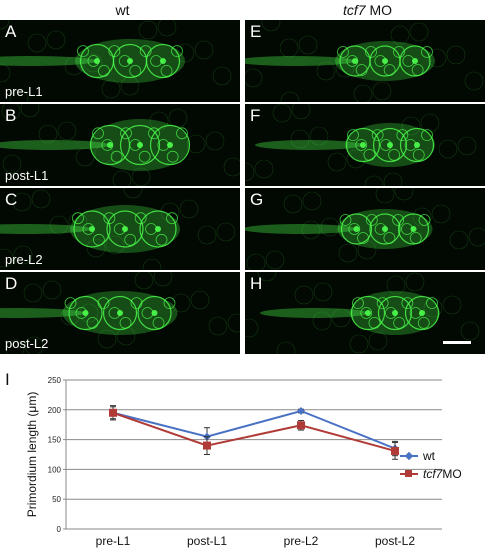 The image size is (495, 550). What do you see at coordinates (301, 410) in the screenshot?
I see `data-point-diamond` at bounding box center [301, 410].